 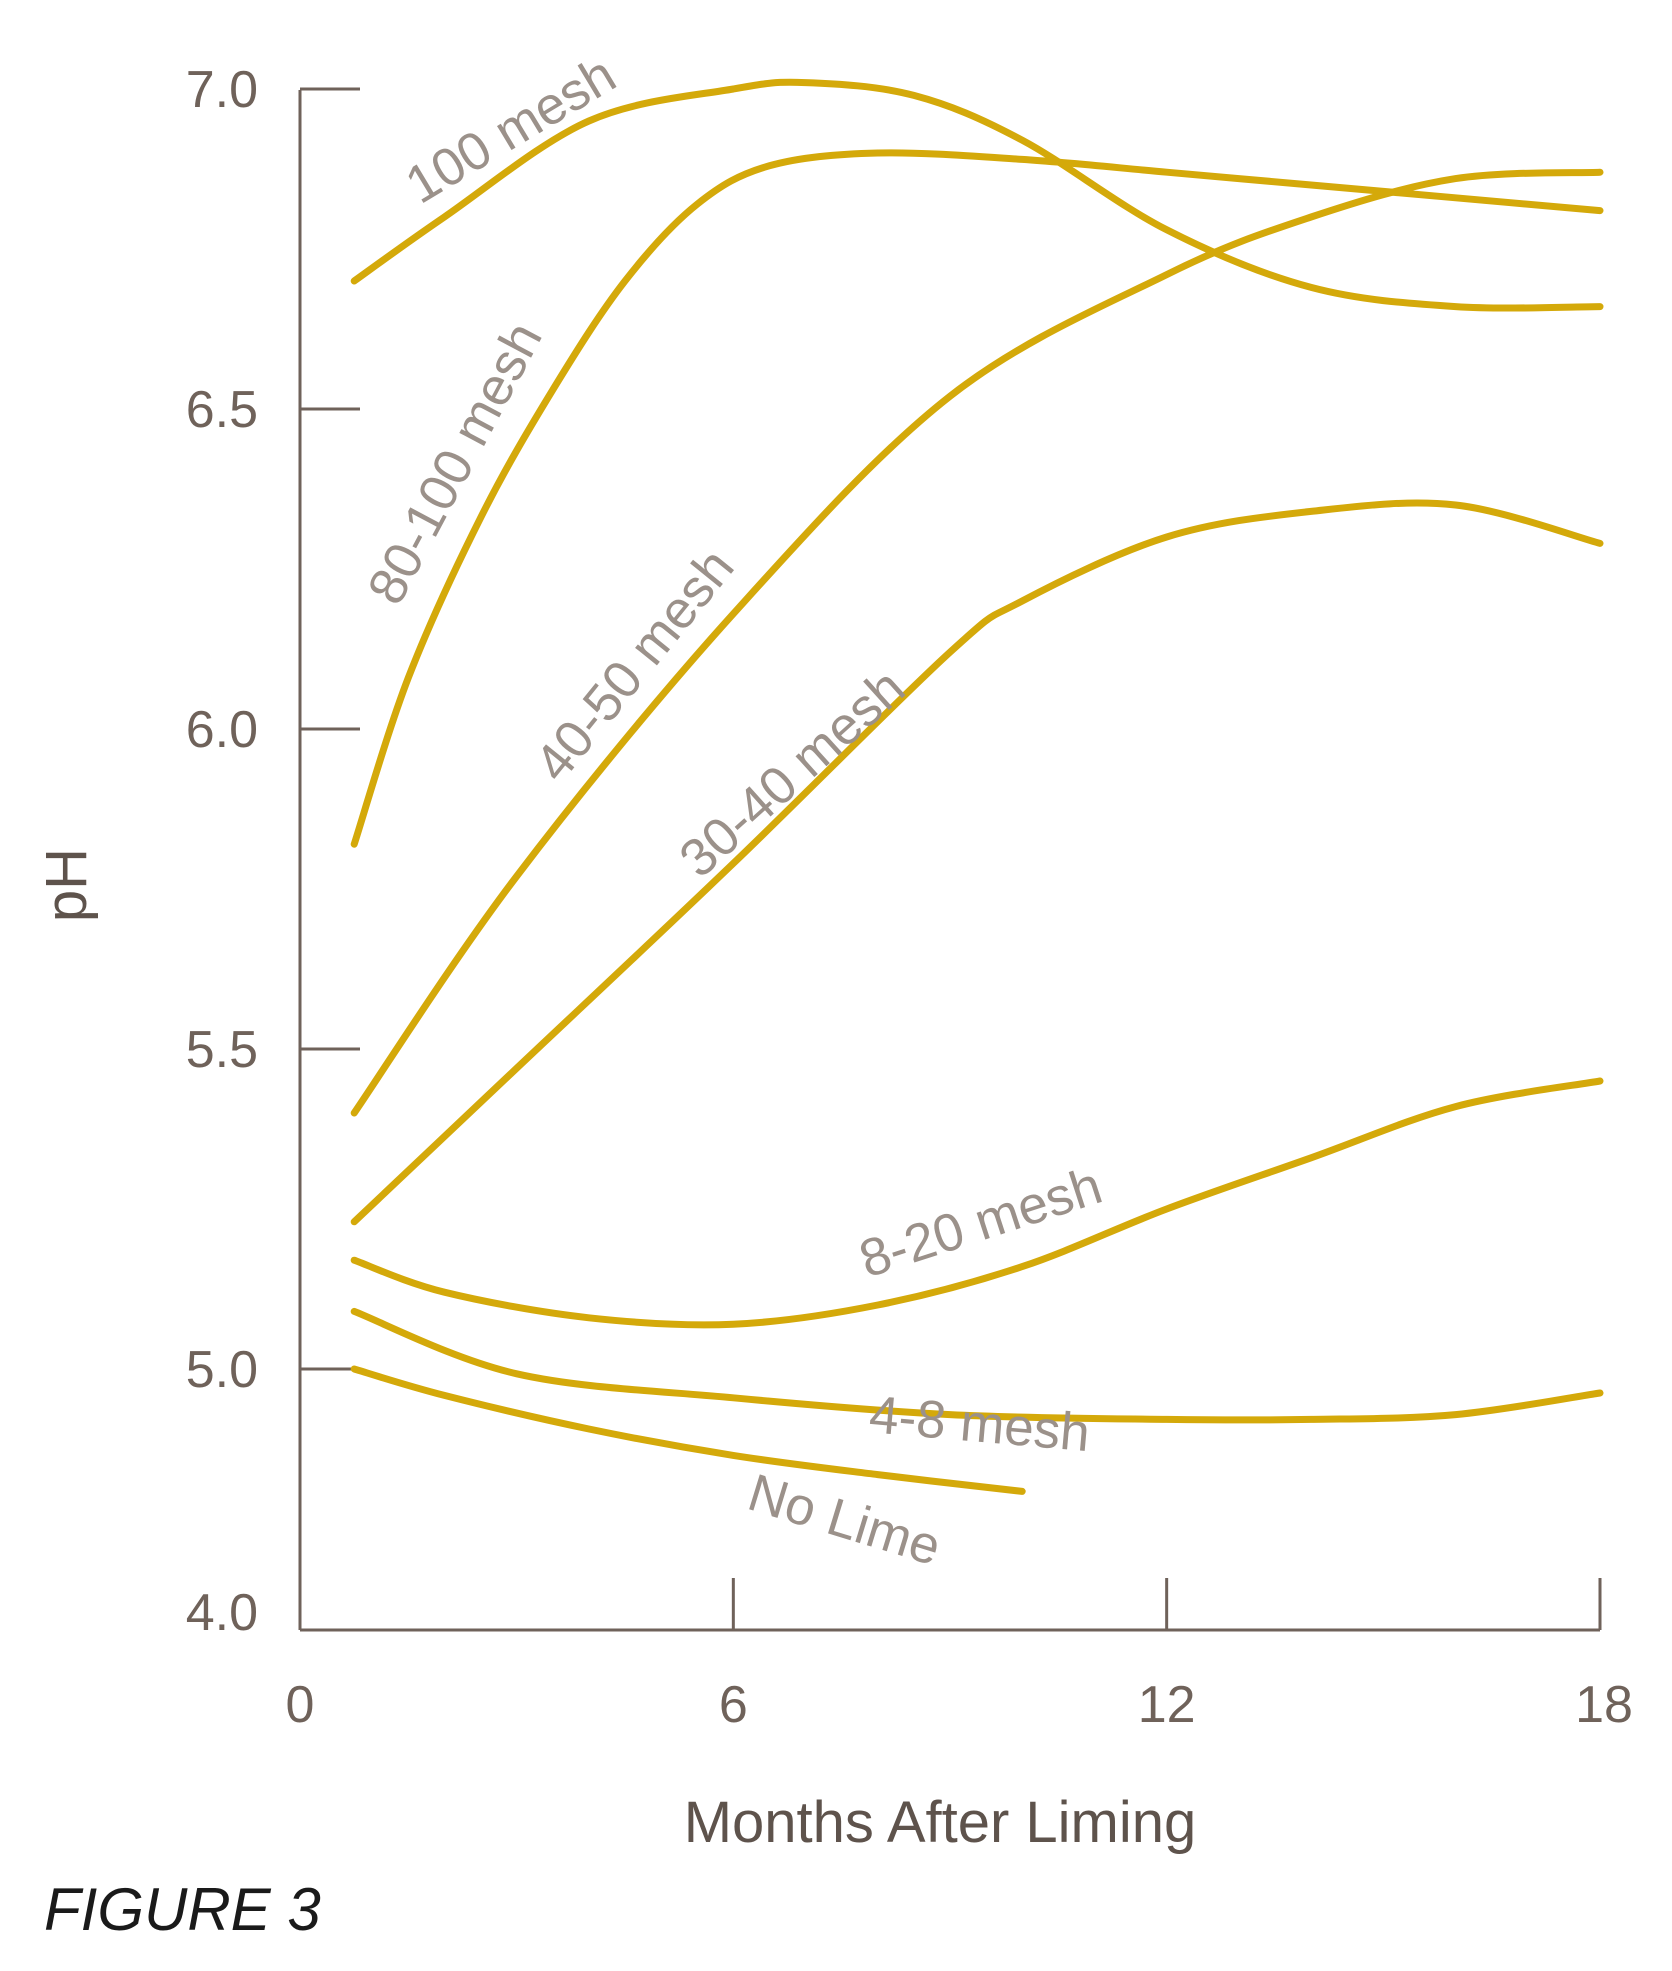 I want to click on series-label: 40-50 mesh, so click(x=634, y=665).